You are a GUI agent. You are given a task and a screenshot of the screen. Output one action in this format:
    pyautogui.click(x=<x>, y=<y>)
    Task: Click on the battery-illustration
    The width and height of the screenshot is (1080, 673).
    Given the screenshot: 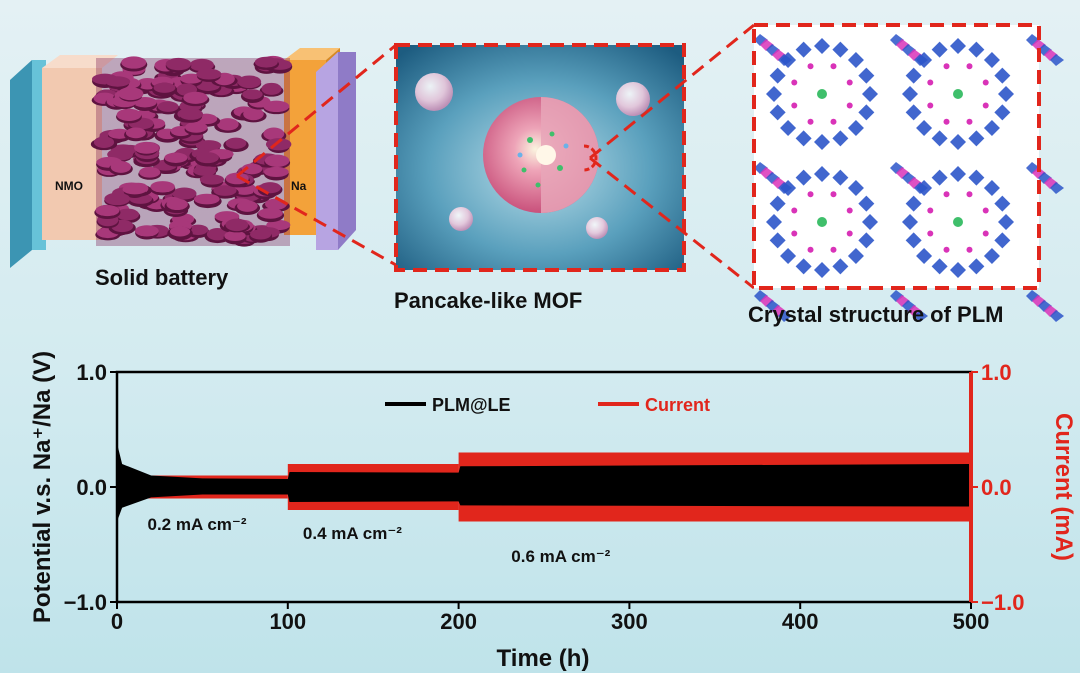 What is the action you would take?
    pyautogui.click(x=183, y=158)
    